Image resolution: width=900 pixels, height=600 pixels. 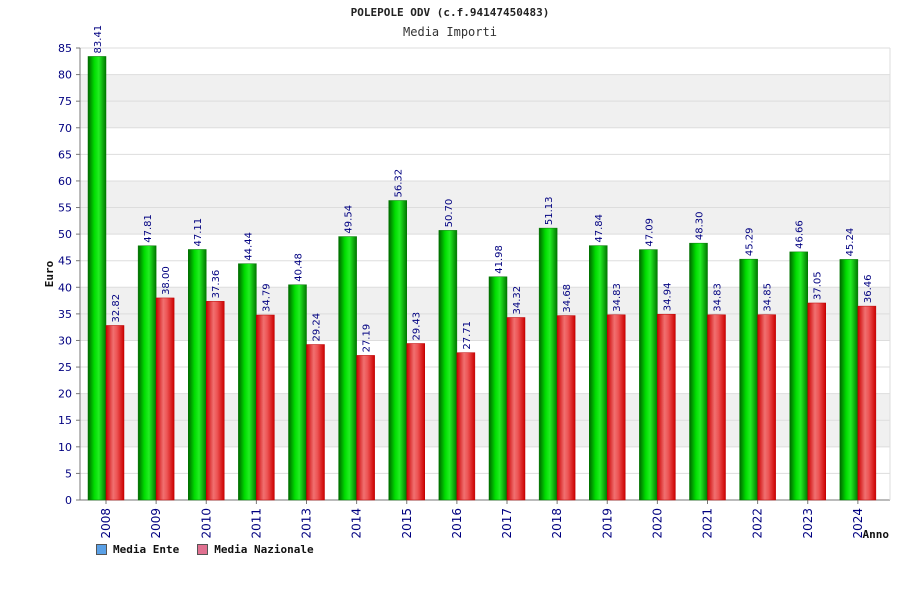 I want to click on data-label: 40.48, so click(x=299, y=267).